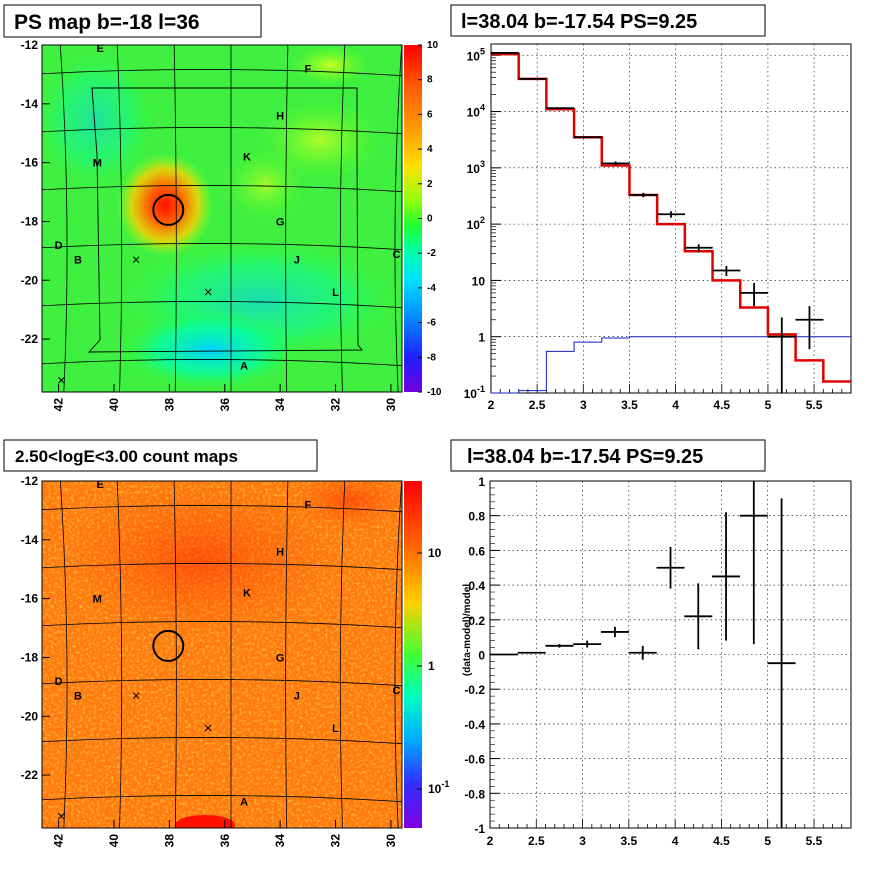 The height and width of the screenshot is (872, 896). Describe the element at coordinates (467, 630) in the screenshot. I see `residual-ylabel: (data-model)/model` at that location.